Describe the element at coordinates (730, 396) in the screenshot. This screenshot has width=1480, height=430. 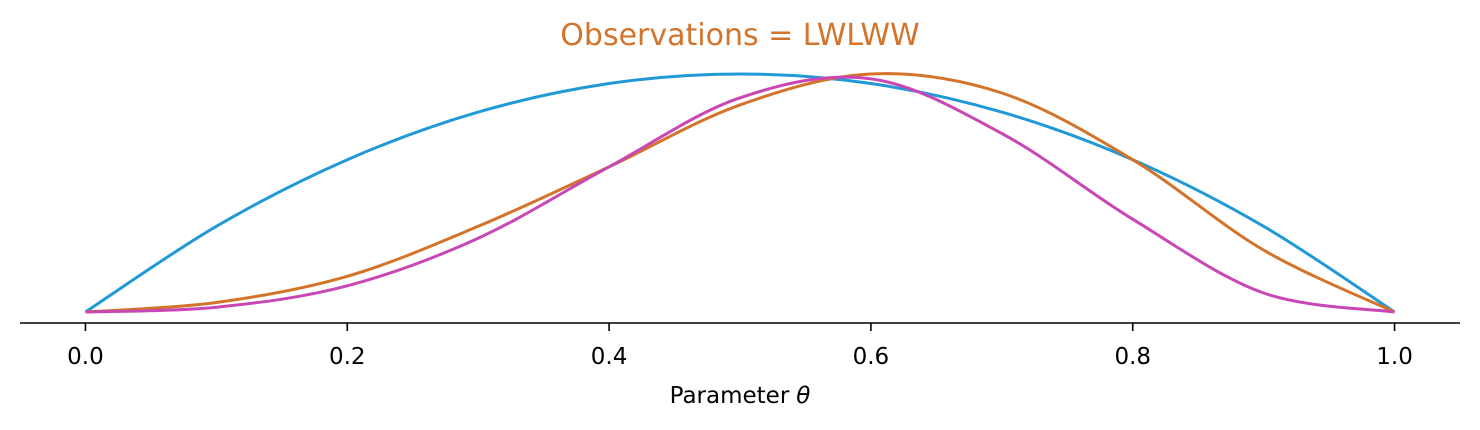
I see `x-axis-label-text: Parameter` at that location.